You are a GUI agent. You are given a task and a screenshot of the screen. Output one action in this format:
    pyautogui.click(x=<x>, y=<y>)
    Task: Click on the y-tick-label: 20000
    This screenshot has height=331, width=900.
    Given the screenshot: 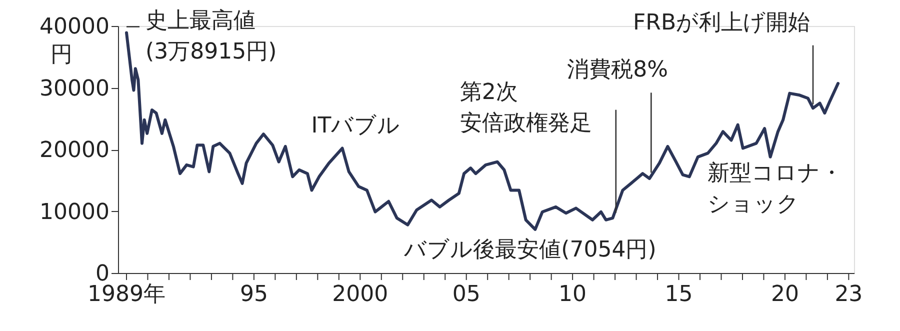 What is the action you would take?
    pyautogui.click(x=75, y=150)
    